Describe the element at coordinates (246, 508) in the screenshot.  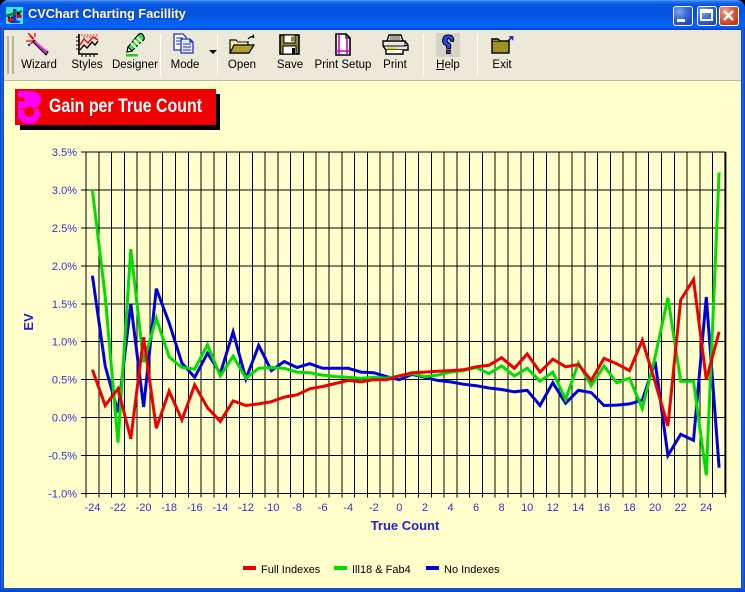
I see `svg-text: -12` at that location.